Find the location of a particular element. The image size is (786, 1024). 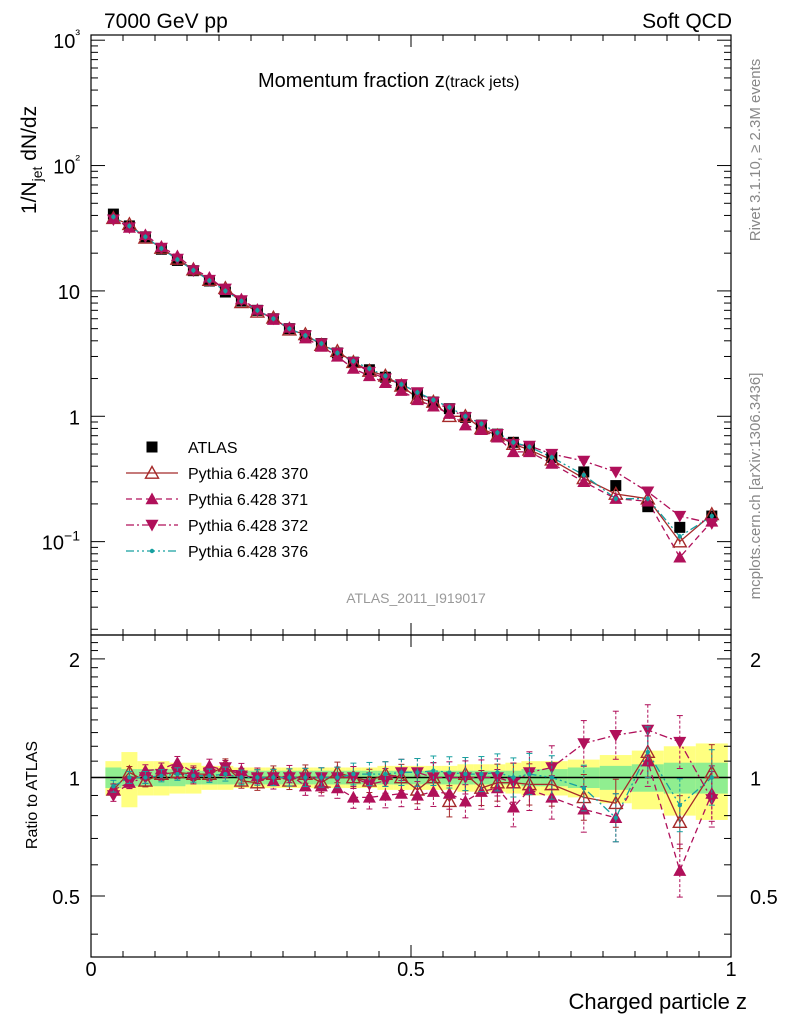

y-tick-label-right: 0.5 is located at coordinates (764, 898).